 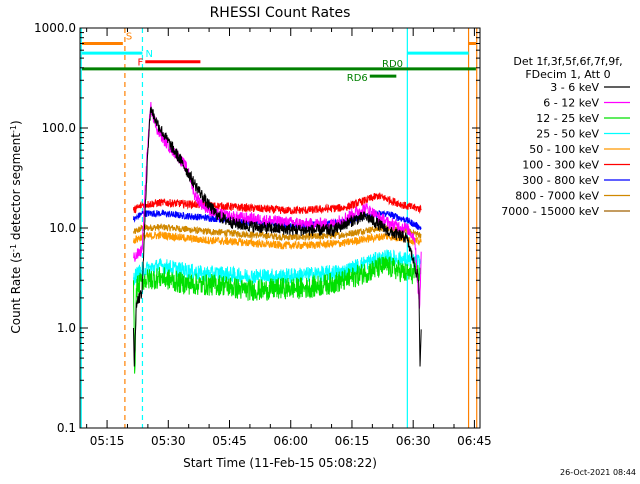 What do you see at coordinates (66, 328) in the screenshot?
I see `y-tick-label-1: 1.0` at bounding box center [66, 328].